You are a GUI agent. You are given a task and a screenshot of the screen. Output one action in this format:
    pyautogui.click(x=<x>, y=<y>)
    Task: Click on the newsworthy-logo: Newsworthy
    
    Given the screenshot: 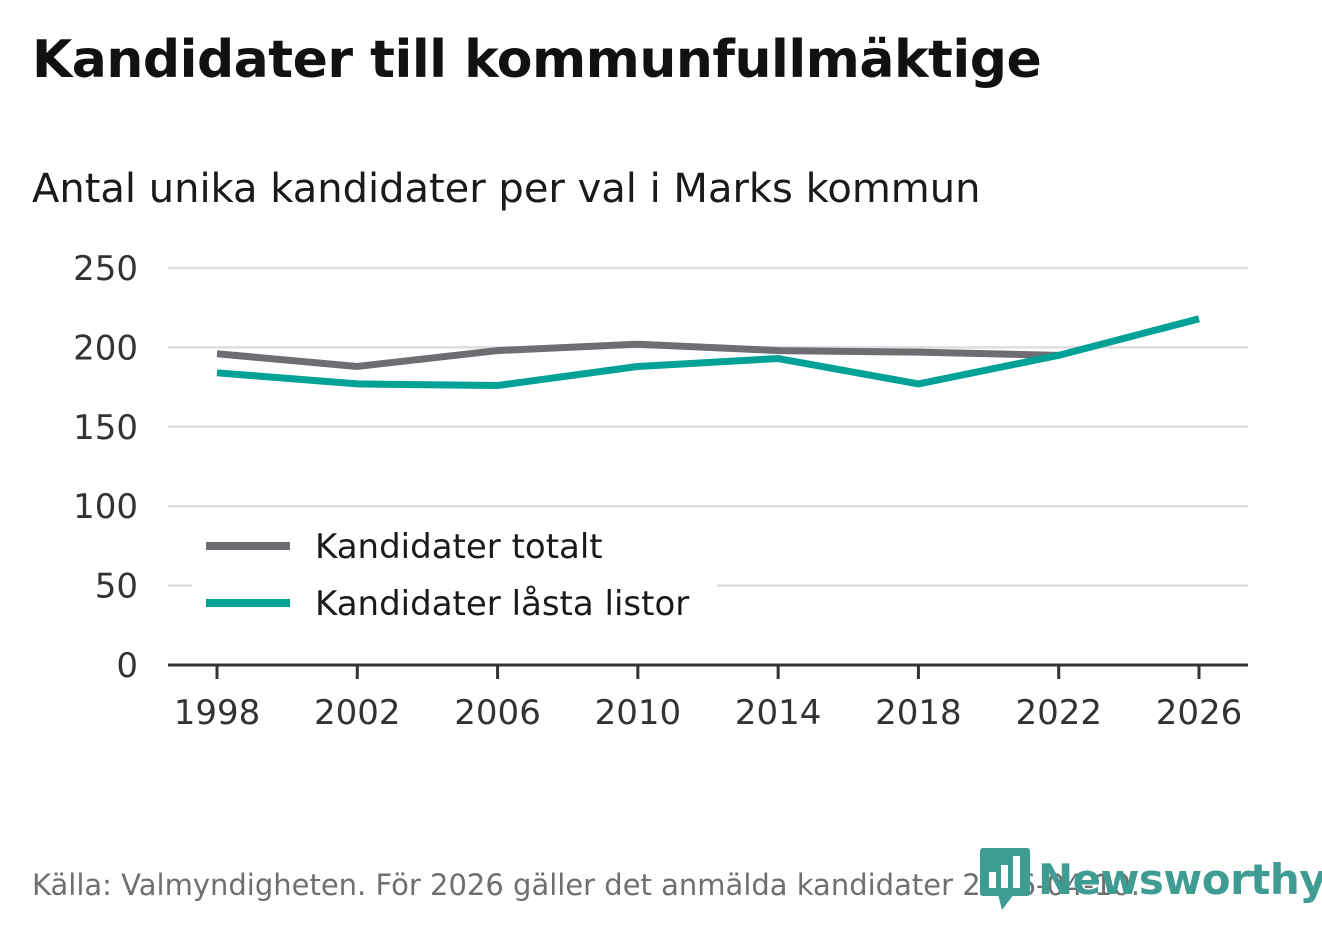 What is the action you would take?
    pyautogui.click(x=1151, y=879)
    